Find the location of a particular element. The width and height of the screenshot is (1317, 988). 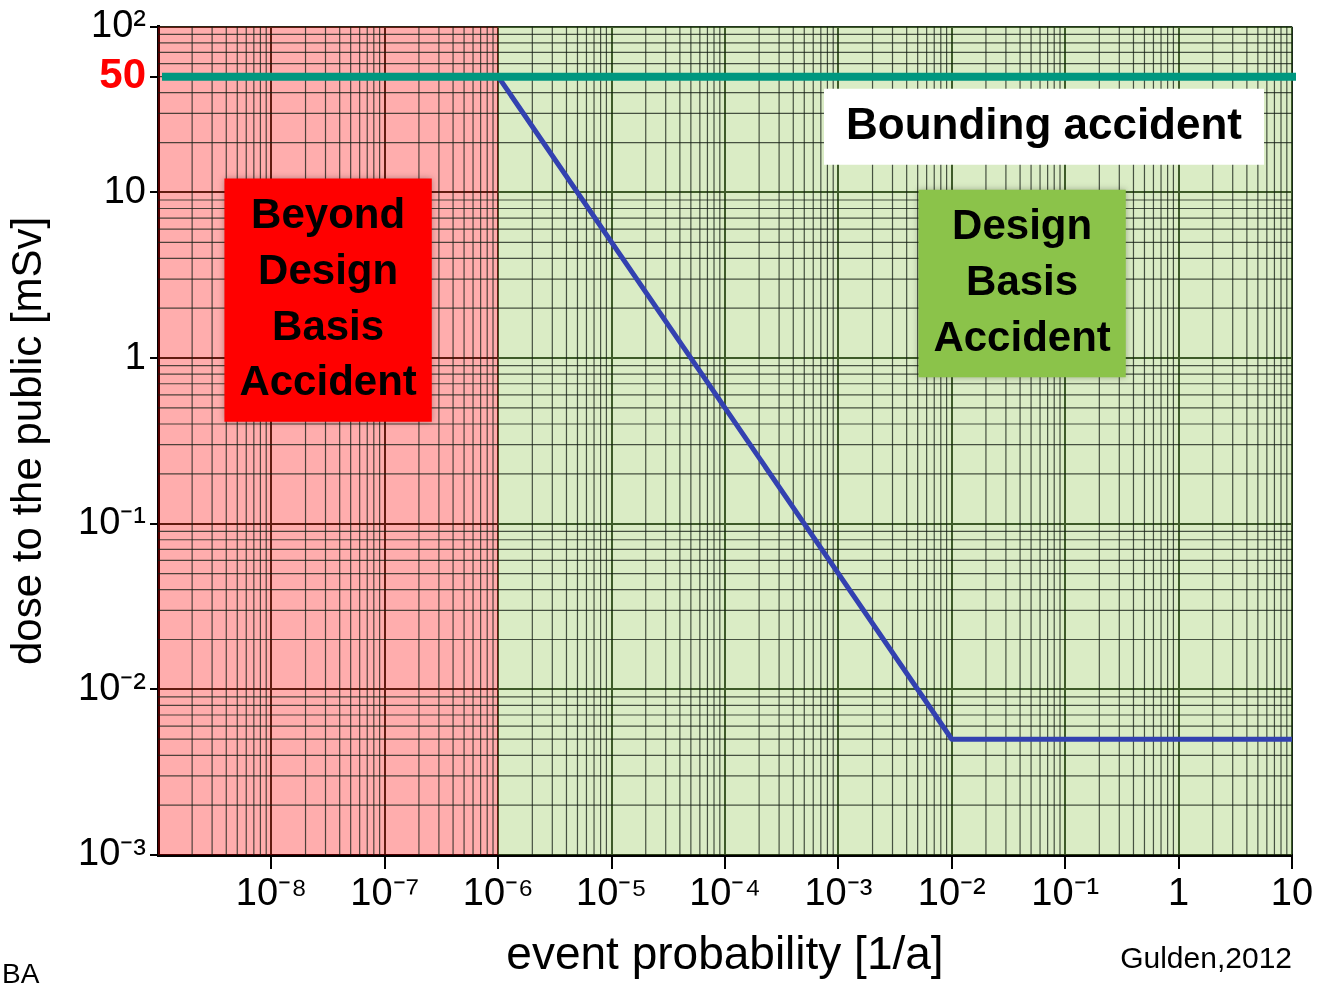

text: BA is located at coordinates (21, 973).